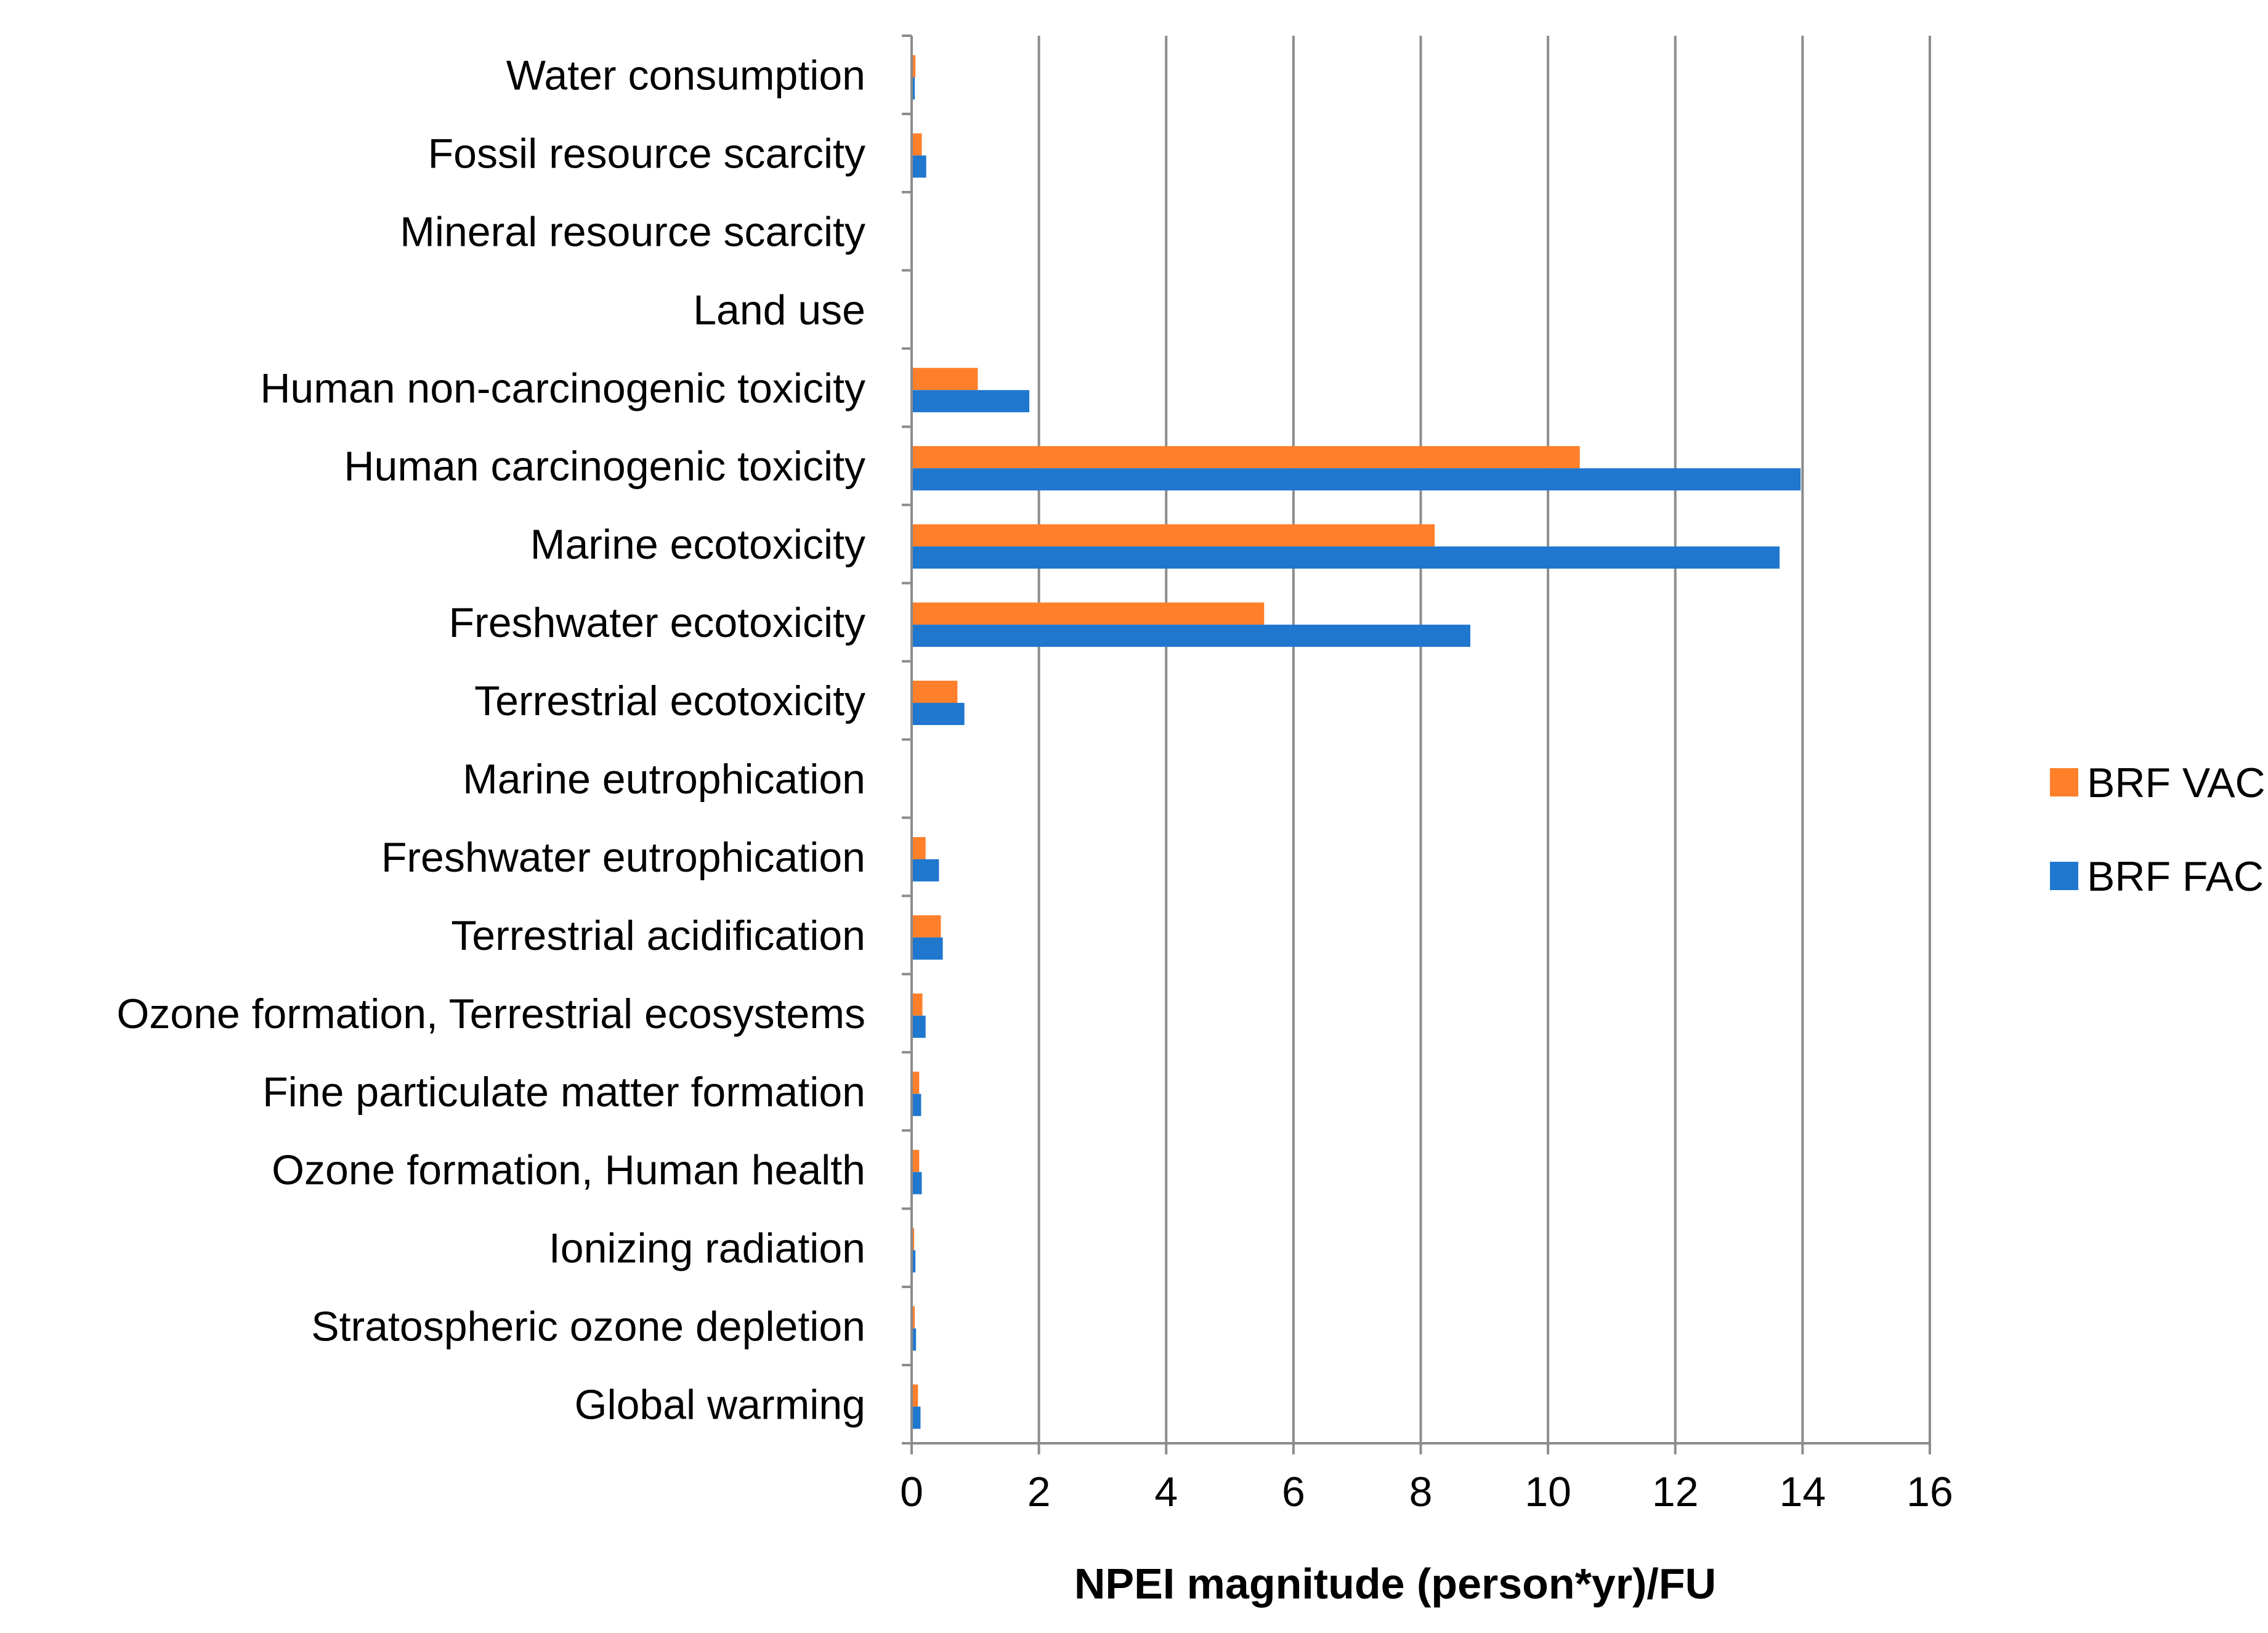 The height and width of the screenshot is (1633, 2268). I want to click on x-tick-labels: 0 2 4 6 8 10 12 14 16, so click(1427, 1492).